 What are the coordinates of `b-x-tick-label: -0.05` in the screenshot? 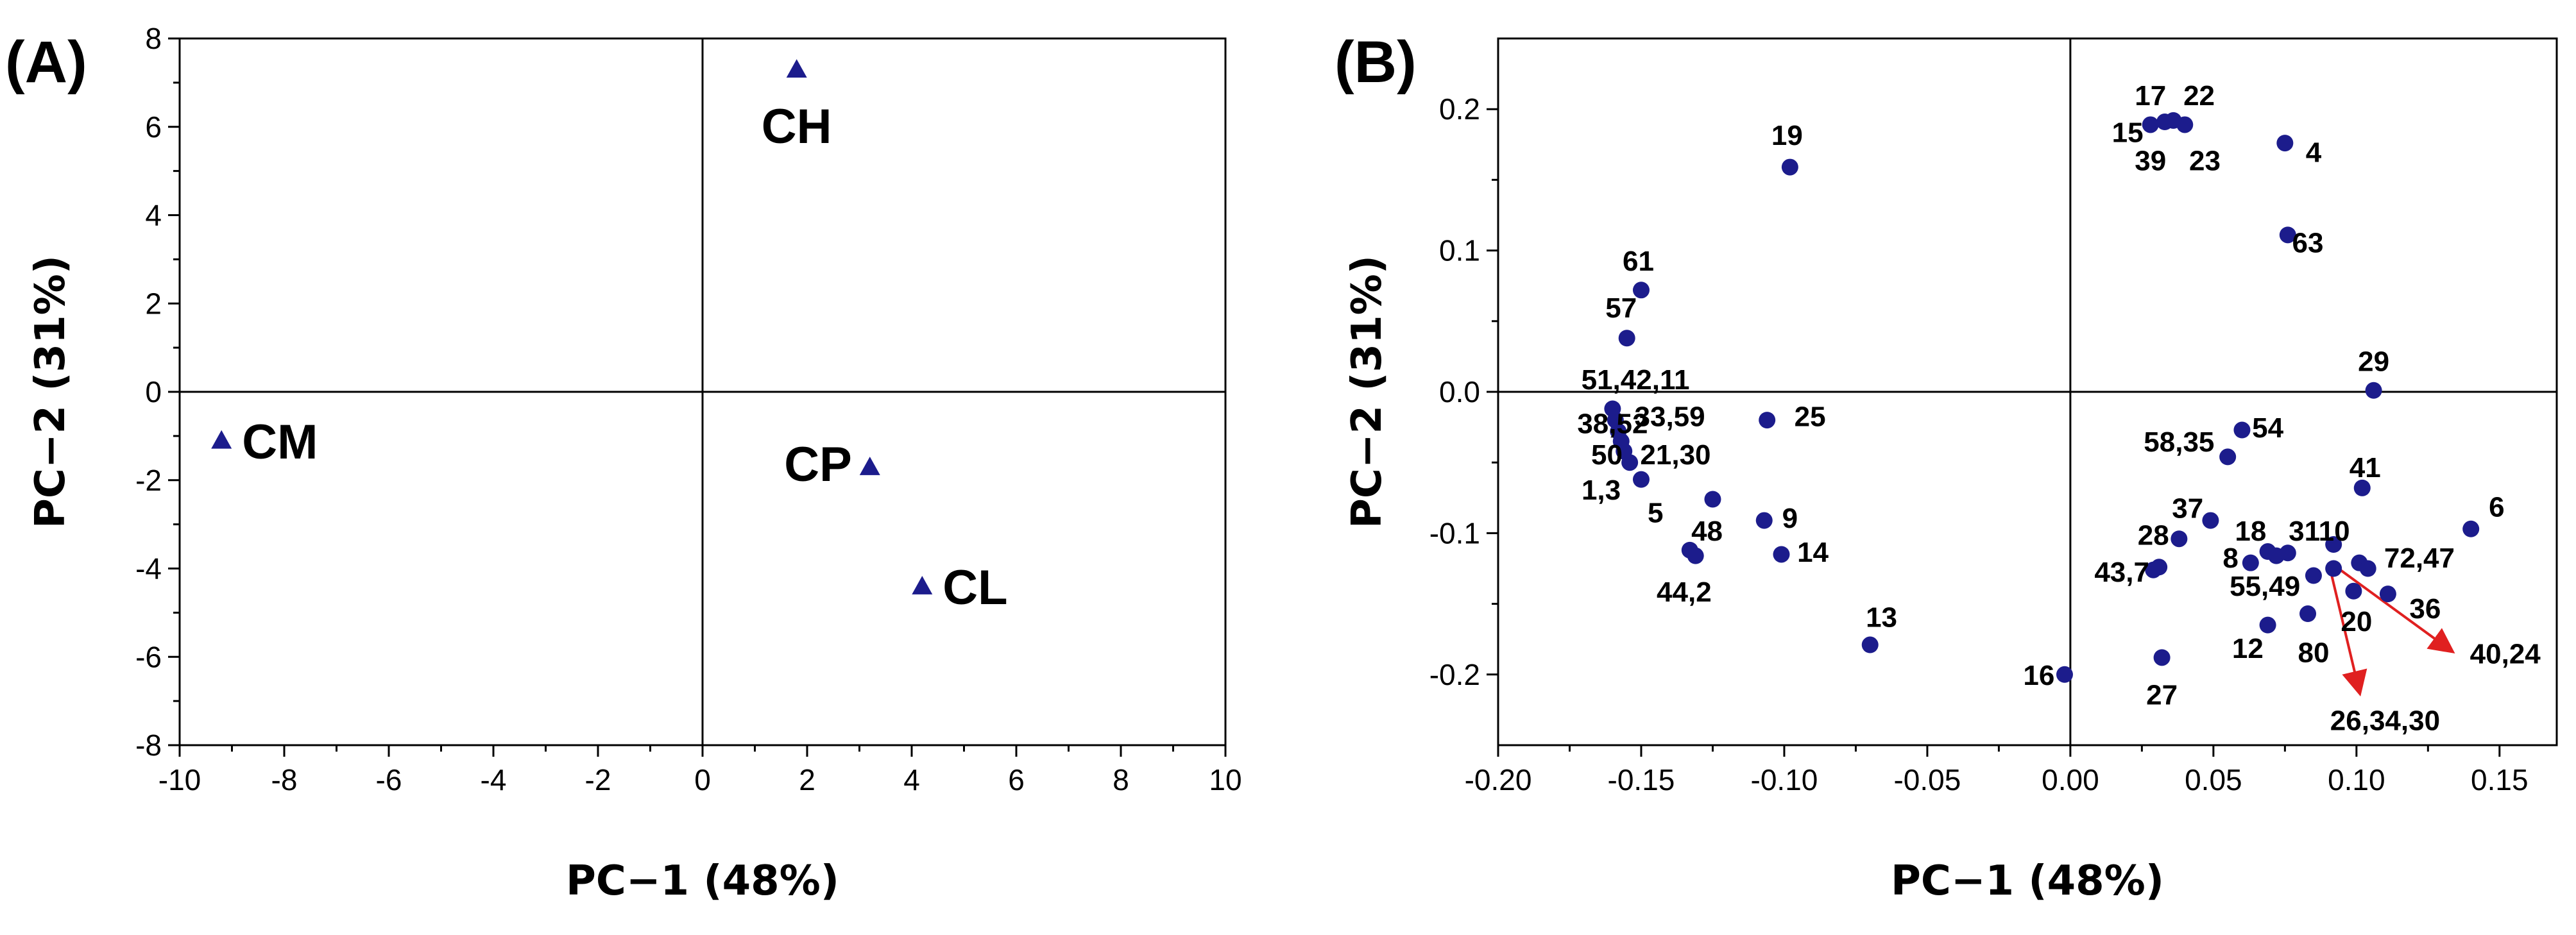 It's located at (1927, 779).